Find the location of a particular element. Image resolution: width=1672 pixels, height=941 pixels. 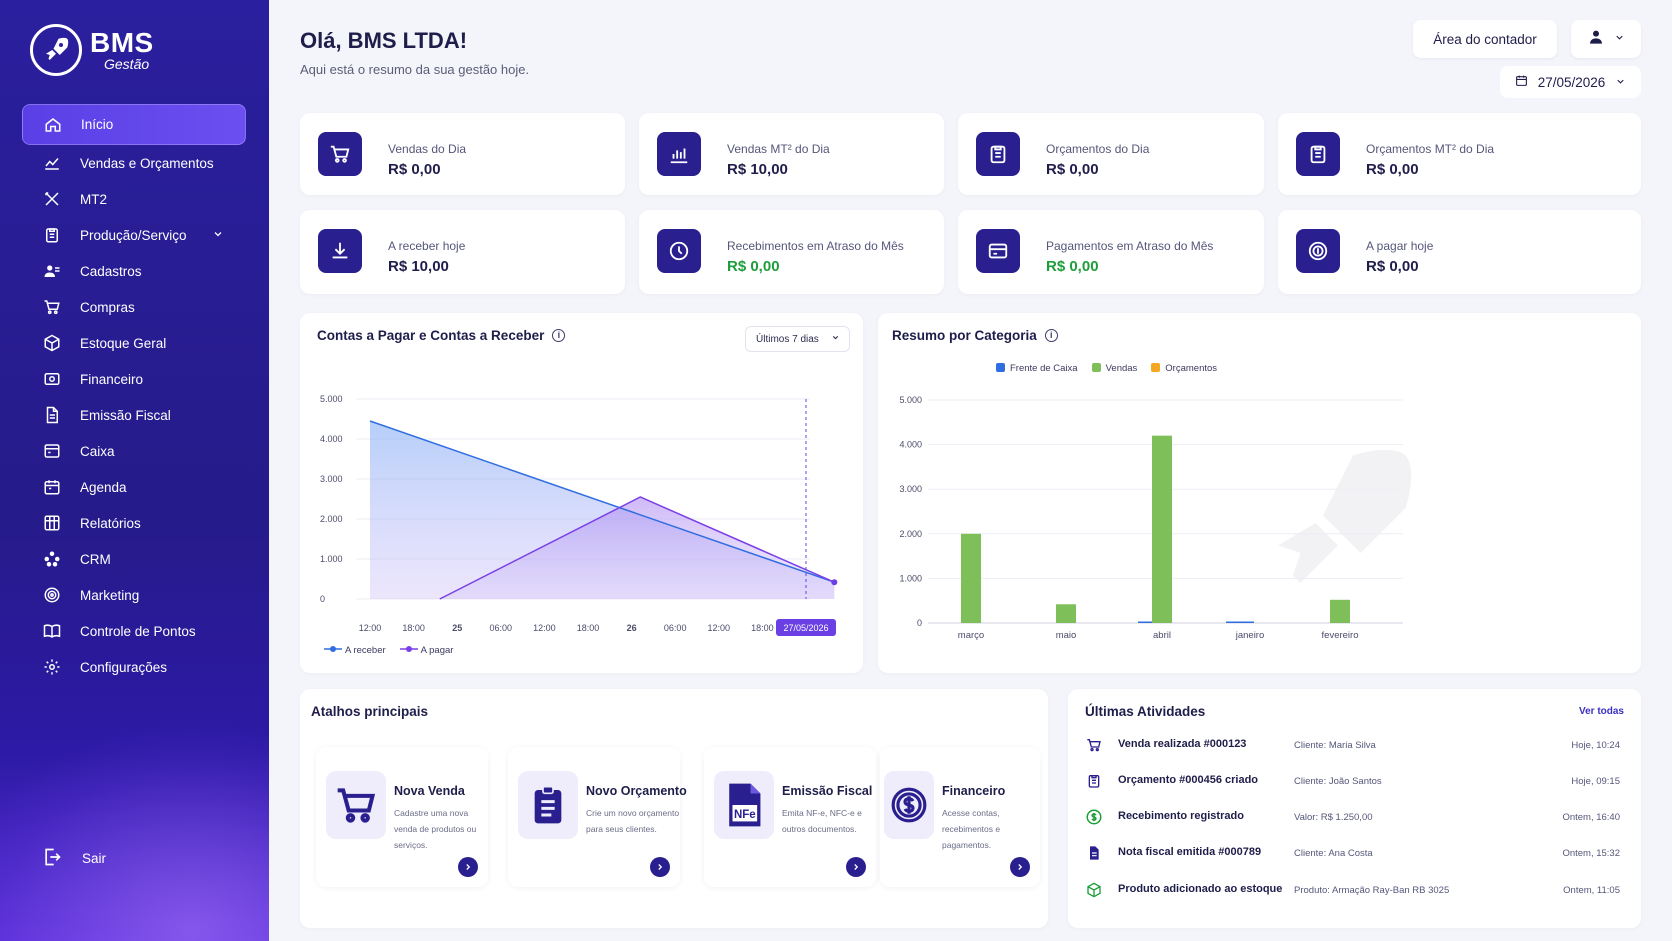

rocket-watermark-icon is located at coordinates (1345, 516).